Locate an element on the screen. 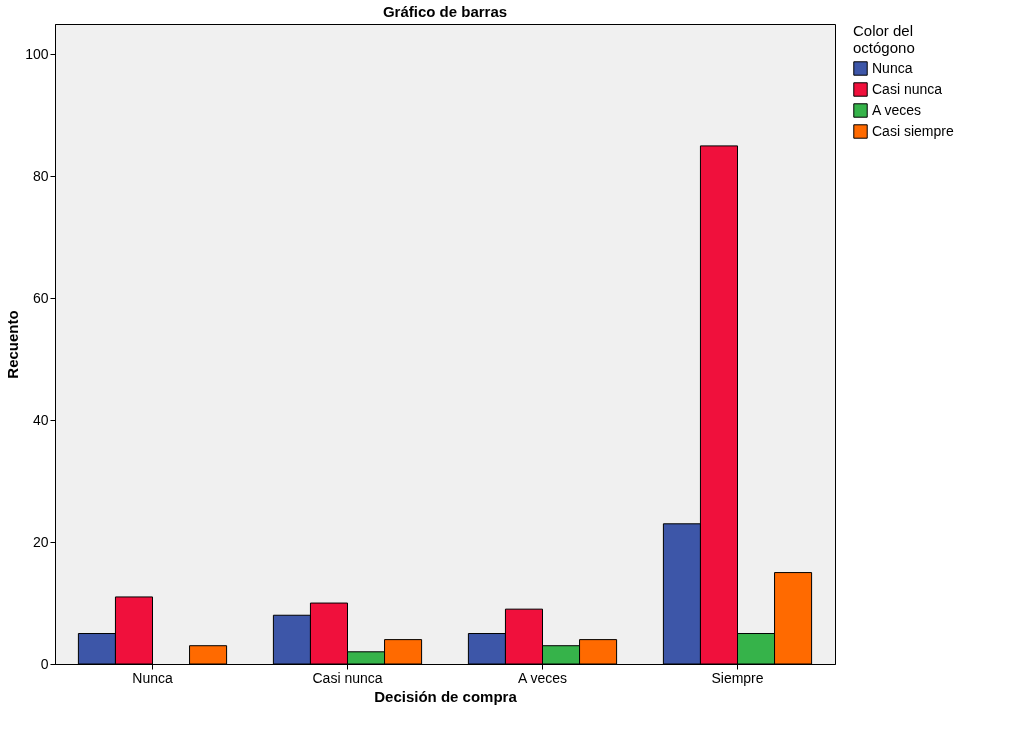 The image size is (1026, 743). x-axis-title: Decisión de compra is located at coordinates (446, 696).